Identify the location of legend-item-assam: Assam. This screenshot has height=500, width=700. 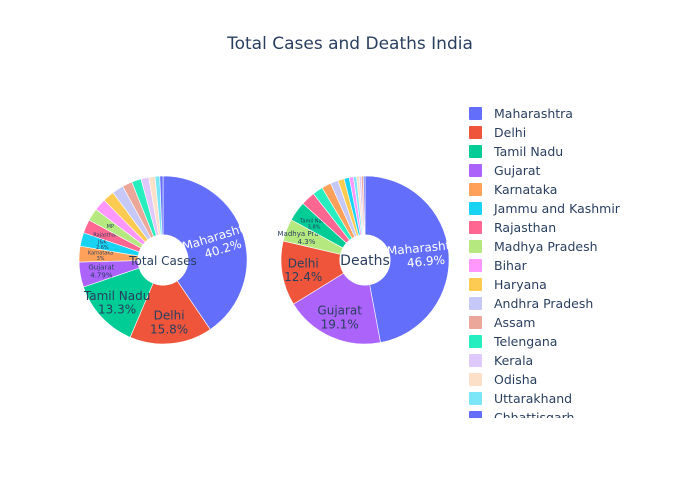
(583, 322).